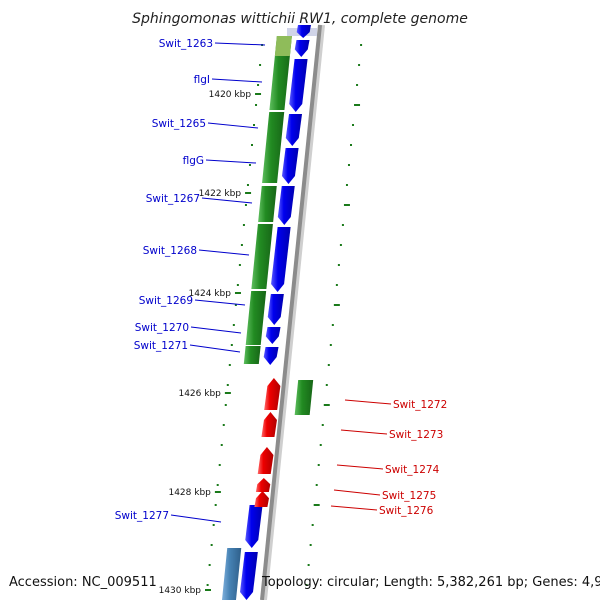 This screenshot has height=600, width=600. What do you see at coordinates (210, 294) in the screenshot?
I see `tick-label-3: 1424 kbp` at bounding box center [210, 294].